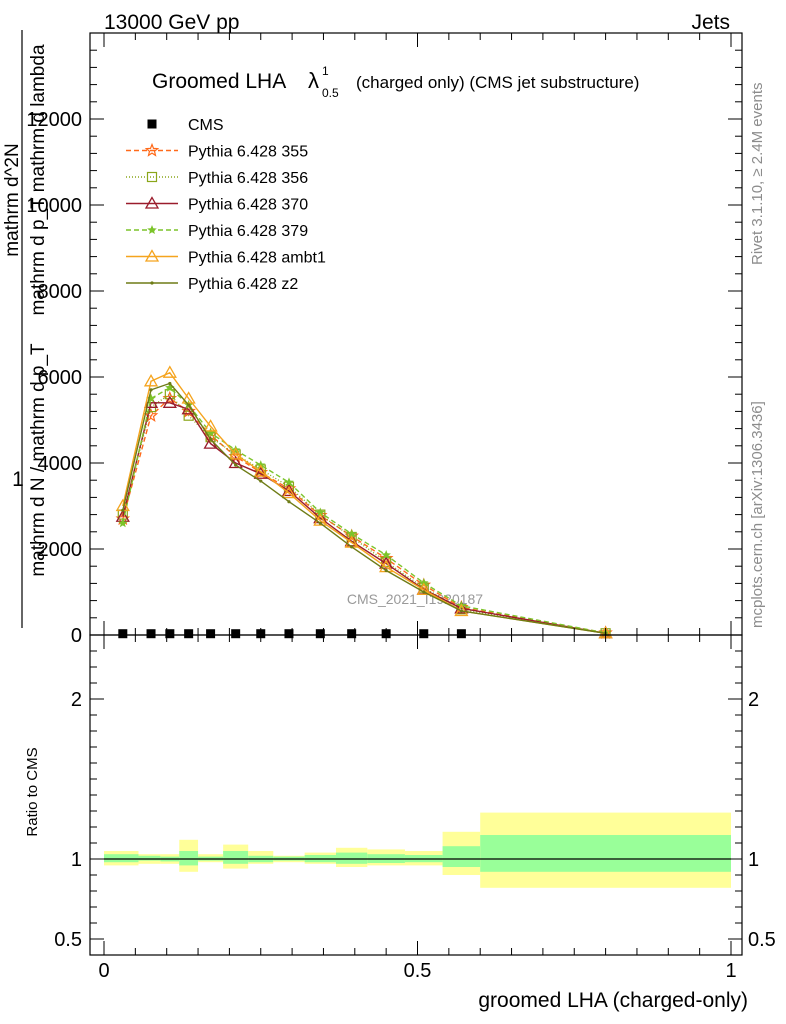 The width and height of the screenshot is (786, 1024). Describe the element at coordinates (152, 149) in the screenshot. I see `legend-pythia-6-428-355-marker` at that location.